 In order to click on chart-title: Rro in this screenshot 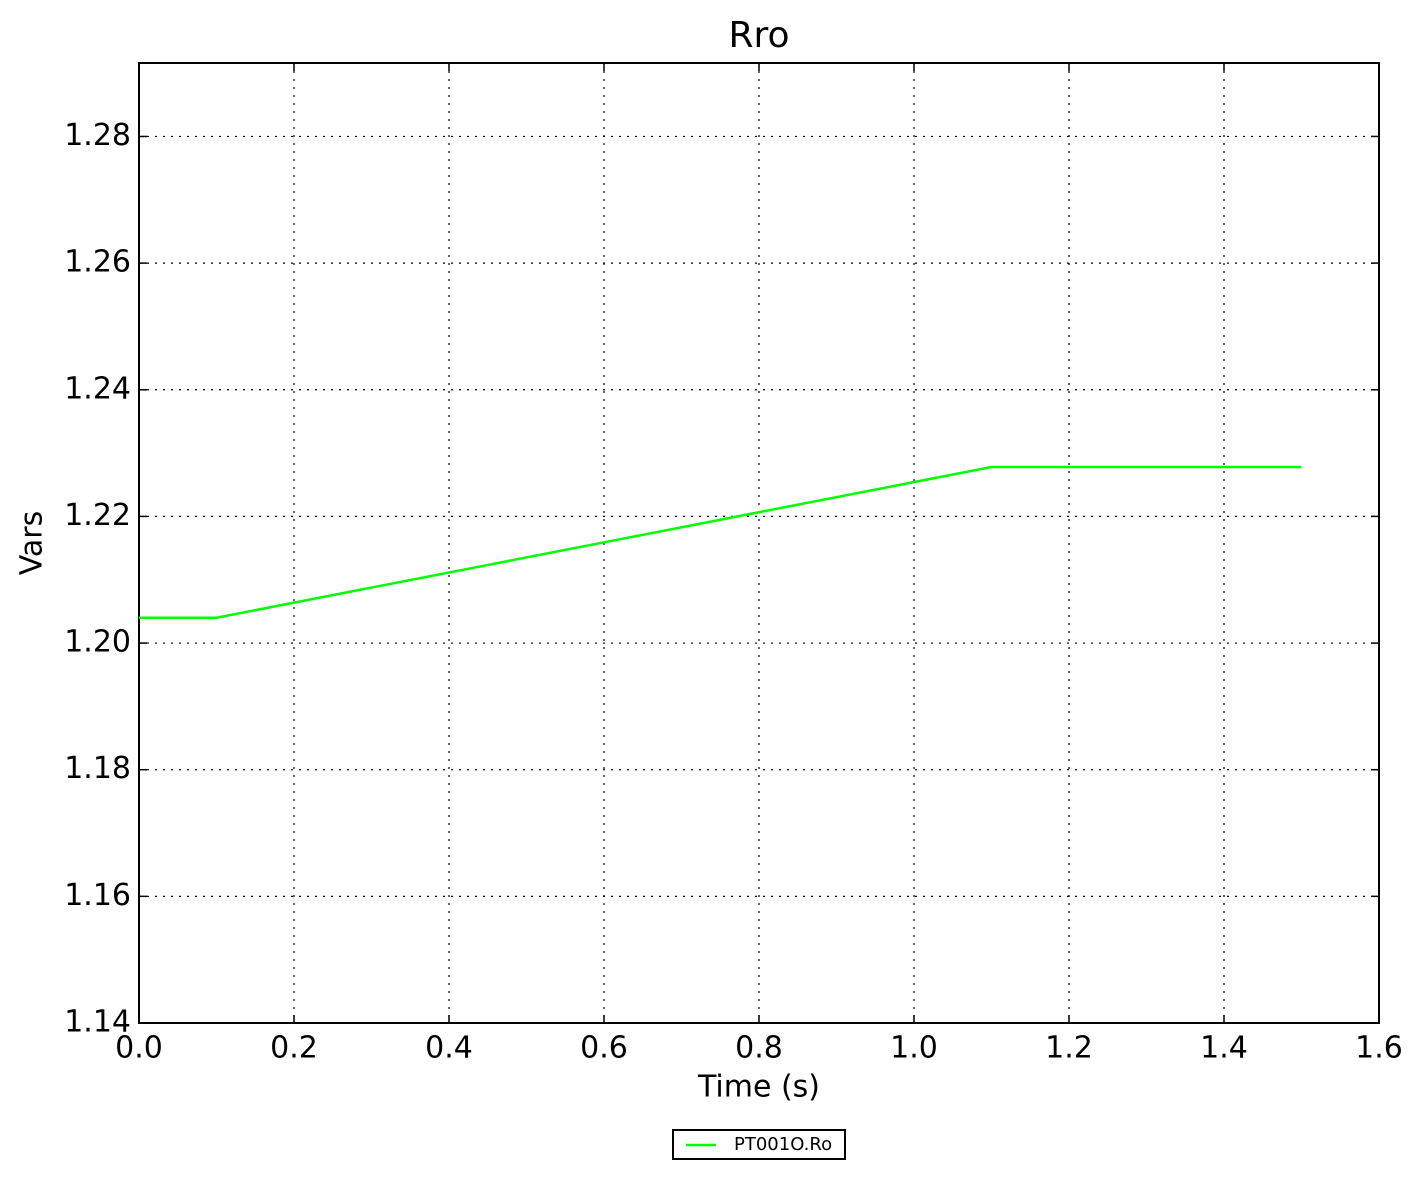, I will do `click(758, 35)`.